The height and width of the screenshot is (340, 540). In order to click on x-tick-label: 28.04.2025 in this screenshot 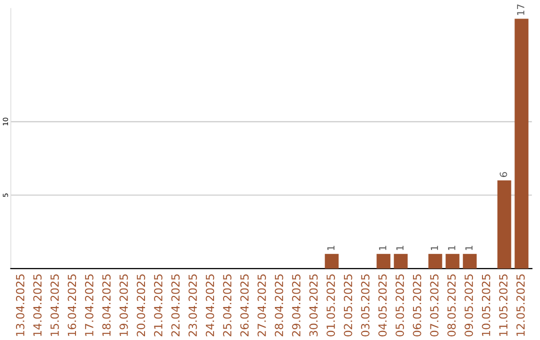, I will do `click(279, 305)`.